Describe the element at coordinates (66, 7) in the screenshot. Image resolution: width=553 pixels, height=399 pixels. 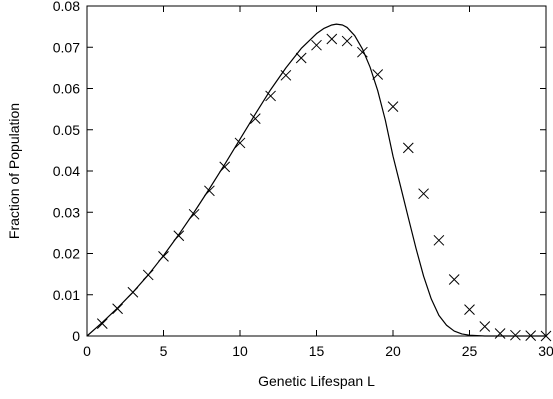
I see `y-tick-label: 0.08` at that location.